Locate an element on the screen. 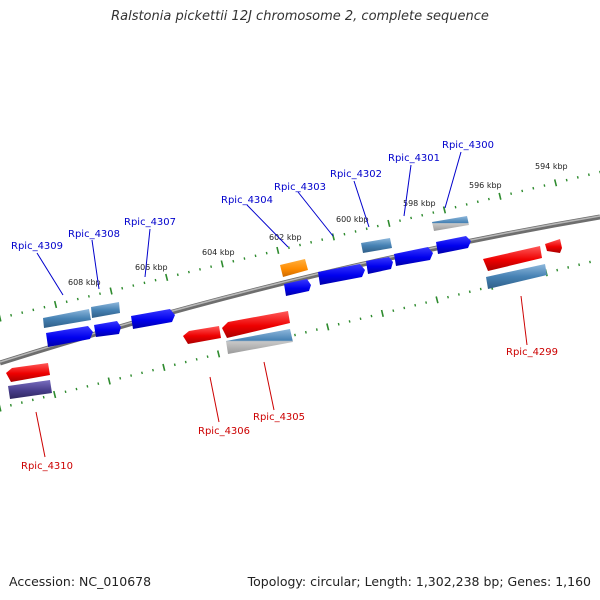 The width and height of the screenshot is (600, 600). scale-label-596: 596 kbp is located at coordinates (485, 185).